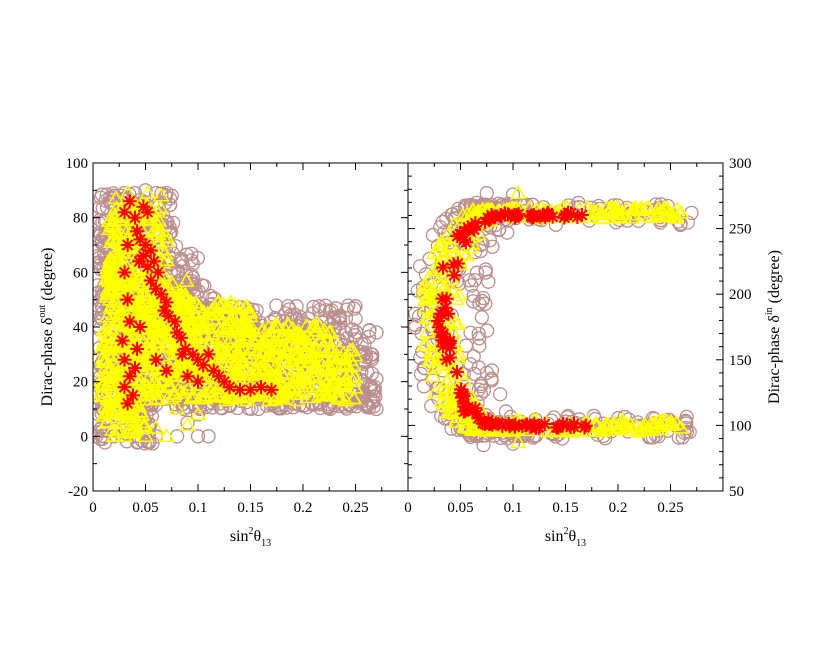 The image size is (817, 654). What do you see at coordinates (740, 230) in the screenshot?
I see `y-tick-label: 250` at bounding box center [740, 230].